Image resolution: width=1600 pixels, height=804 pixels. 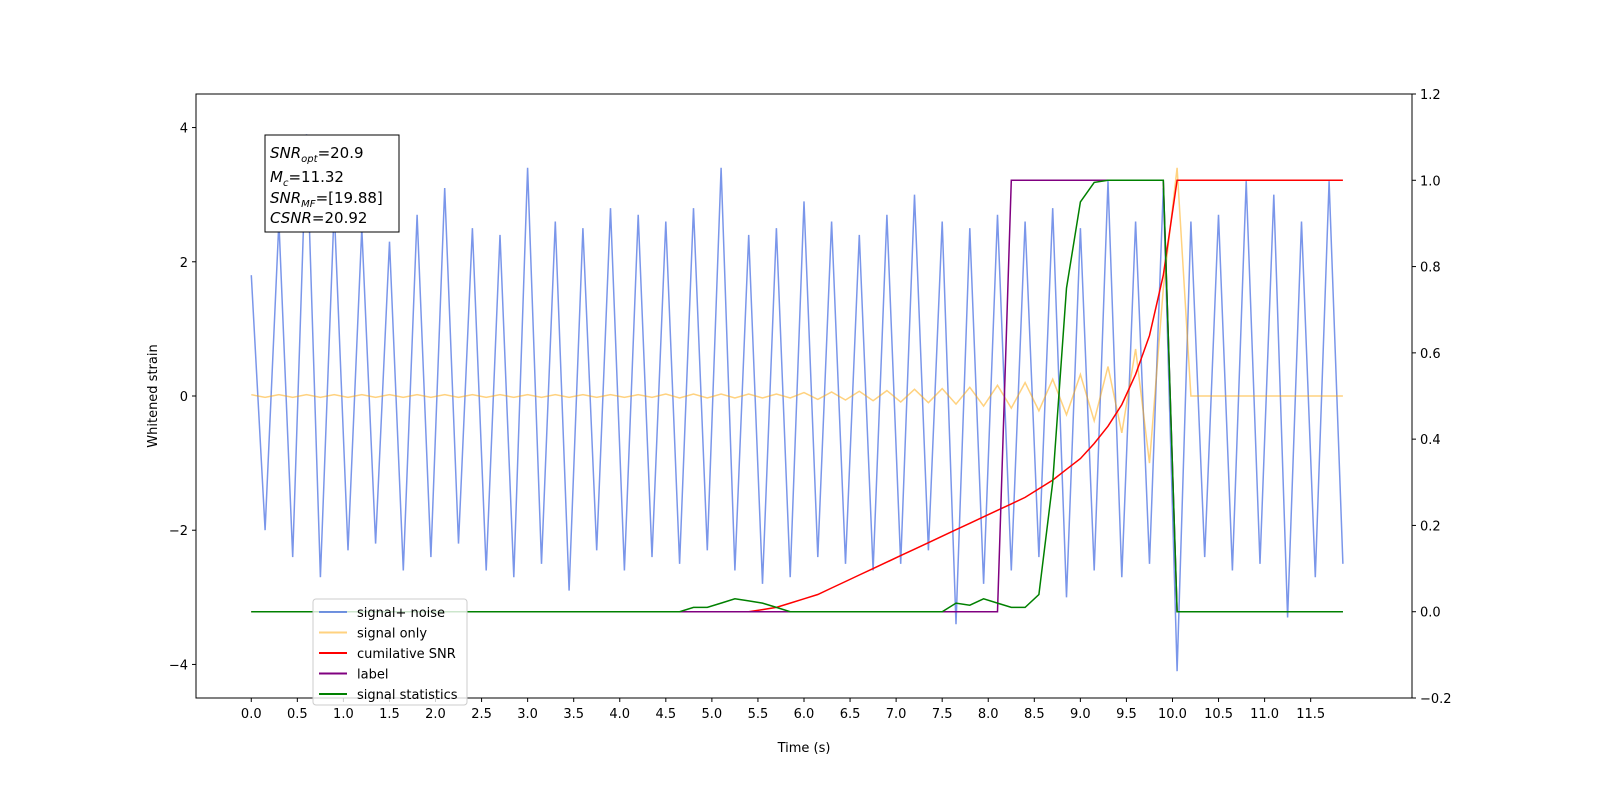 What do you see at coordinates (276, 177) in the screenshot?
I see `annotation-symbol: M` at bounding box center [276, 177].